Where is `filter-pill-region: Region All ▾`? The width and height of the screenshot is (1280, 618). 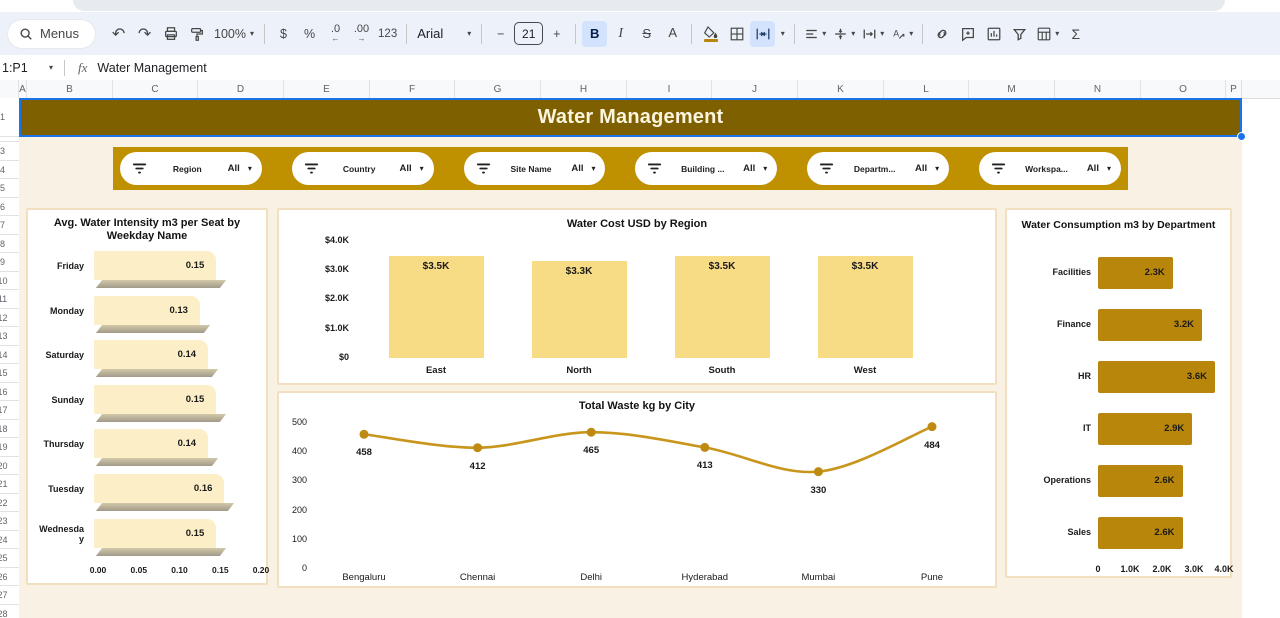
filter-pill-region: Region All ▾ is located at coordinates (191, 168).